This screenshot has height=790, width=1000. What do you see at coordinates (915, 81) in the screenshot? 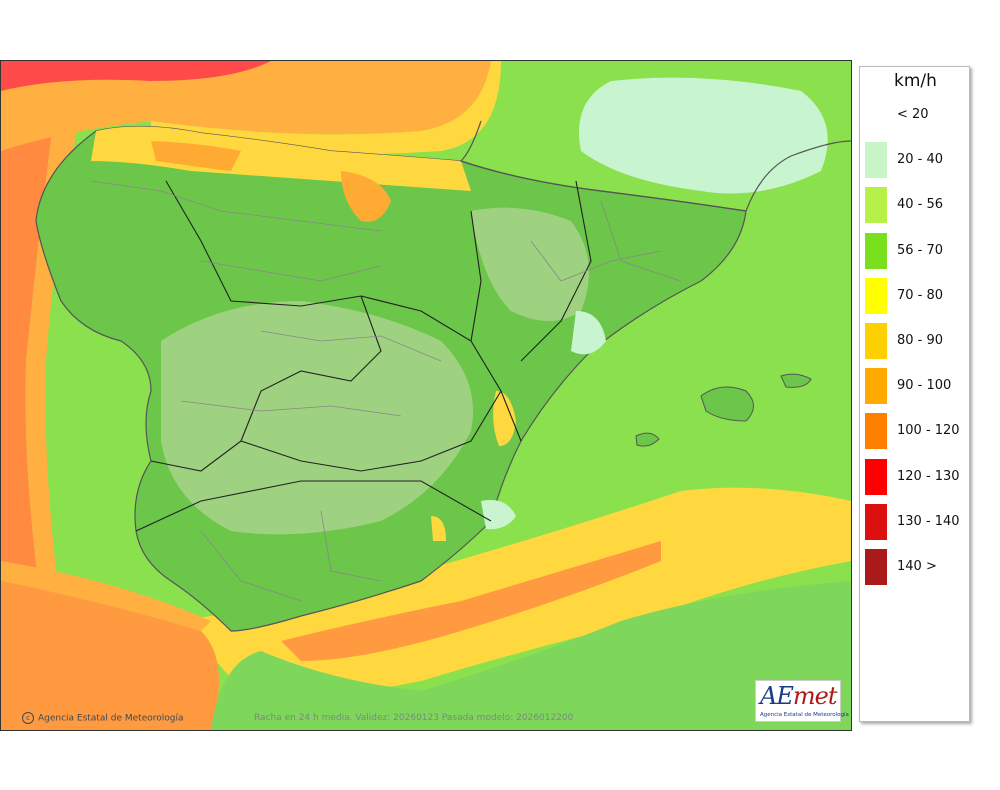
I see `legend-unit: km/h` at bounding box center [915, 81].